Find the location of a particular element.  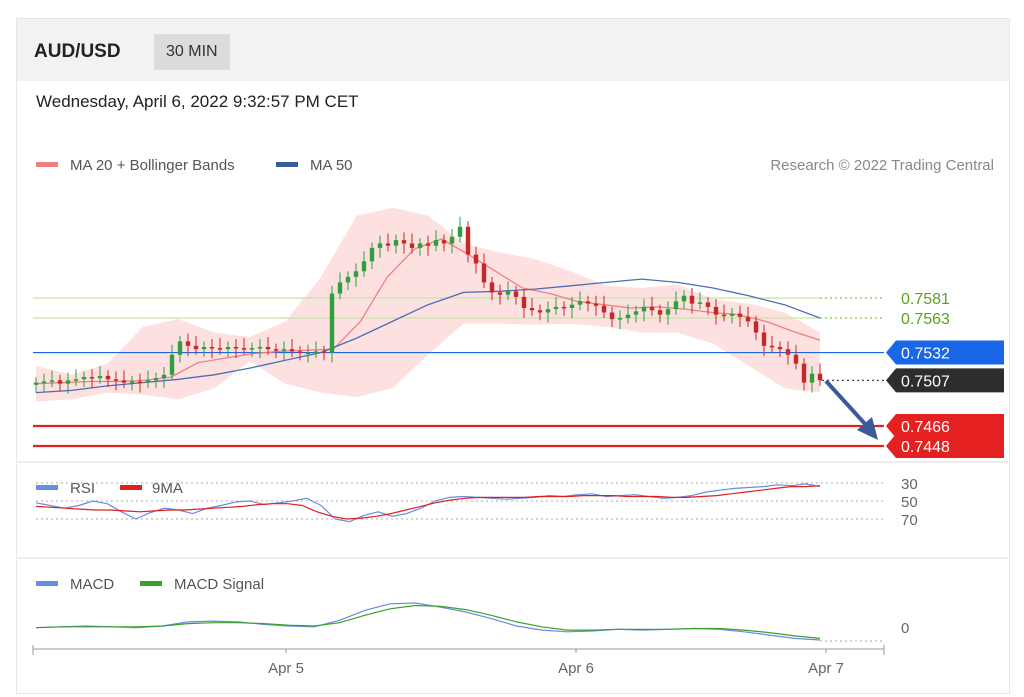

rsi-ma-legend-swatch is located at coordinates (131, 487).